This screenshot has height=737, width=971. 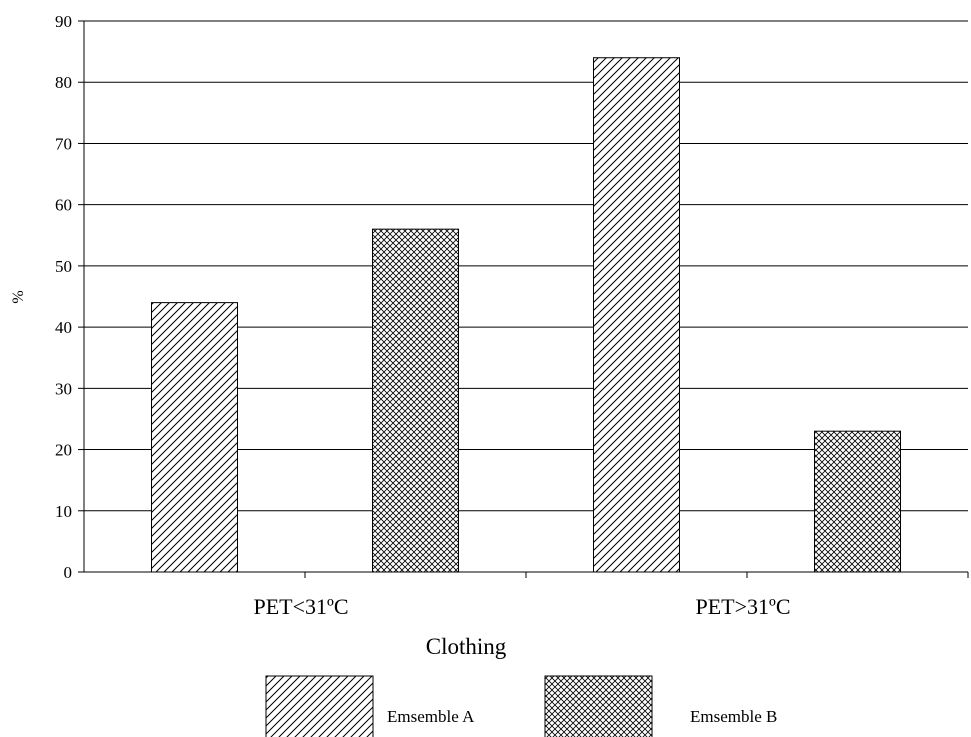 What do you see at coordinates (521, 606) in the screenshot?
I see `x-category-labels: PET<31ºC PET>31ºC` at bounding box center [521, 606].